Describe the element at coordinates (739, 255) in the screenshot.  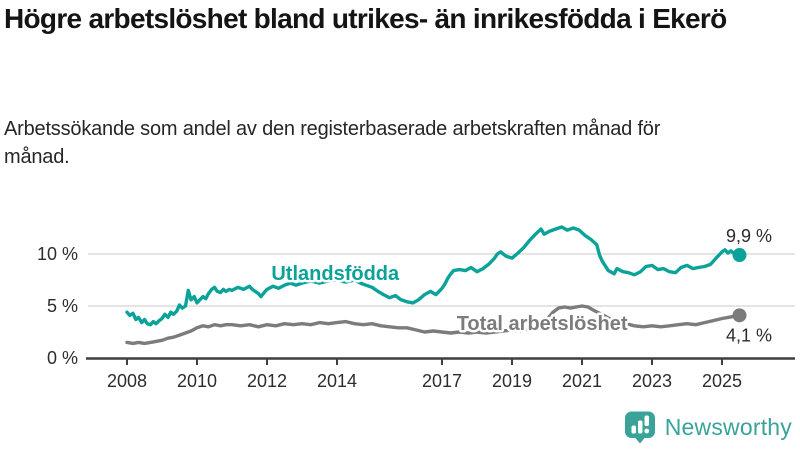
I see `series-end-dot-utlandsf-dda` at that location.